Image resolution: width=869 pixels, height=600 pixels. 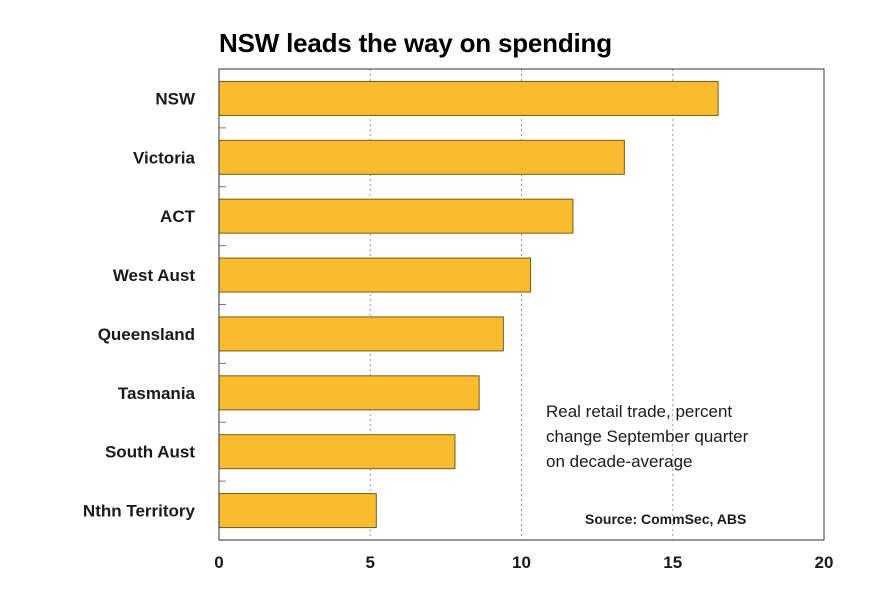 What do you see at coordinates (146, 334) in the screenshot?
I see `category-label: Queensland` at bounding box center [146, 334].